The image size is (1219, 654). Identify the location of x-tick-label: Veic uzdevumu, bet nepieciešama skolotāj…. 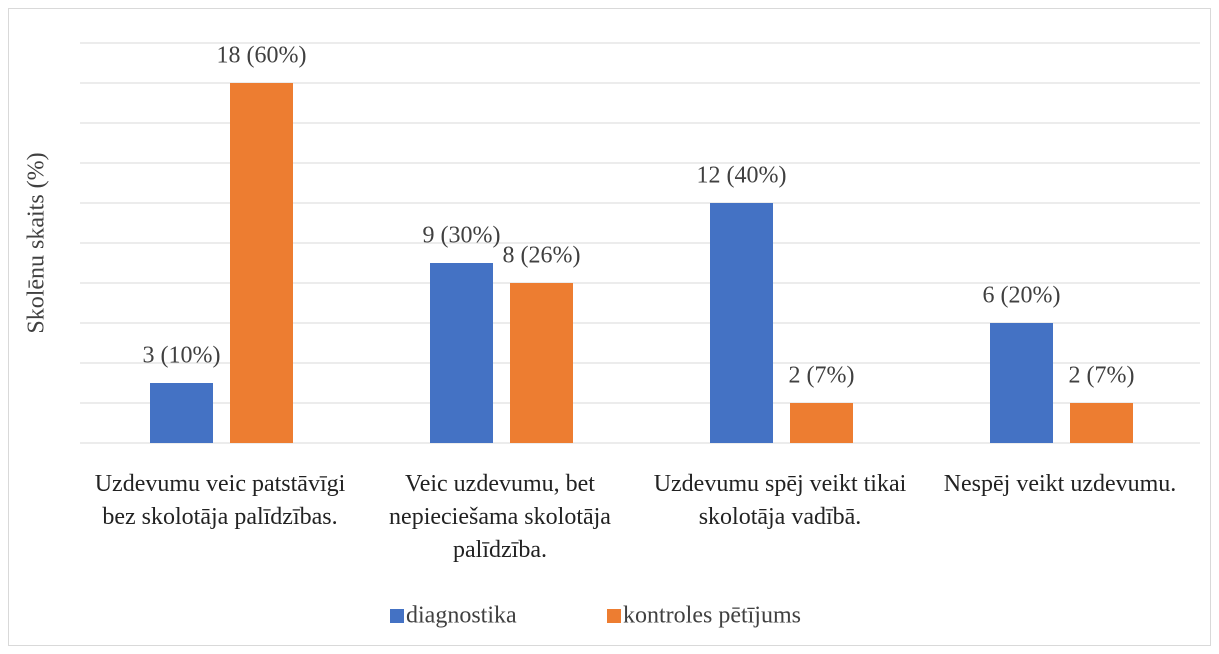
(500, 517).